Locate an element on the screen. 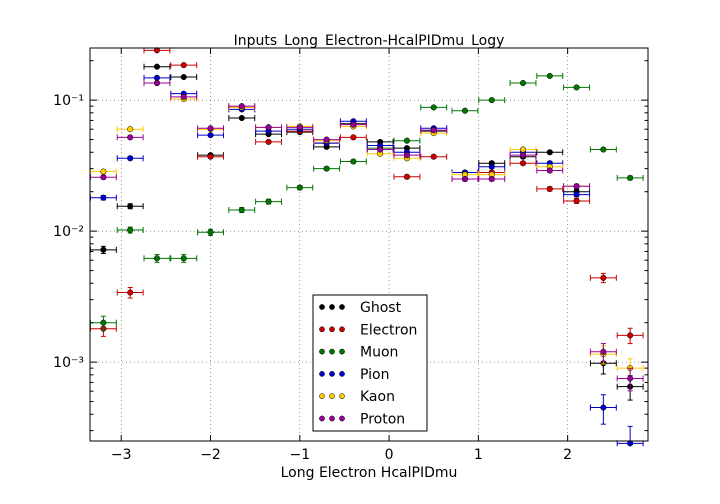 The width and height of the screenshot is (720, 504). x-tick-label: −1 is located at coordinates (299, 455).